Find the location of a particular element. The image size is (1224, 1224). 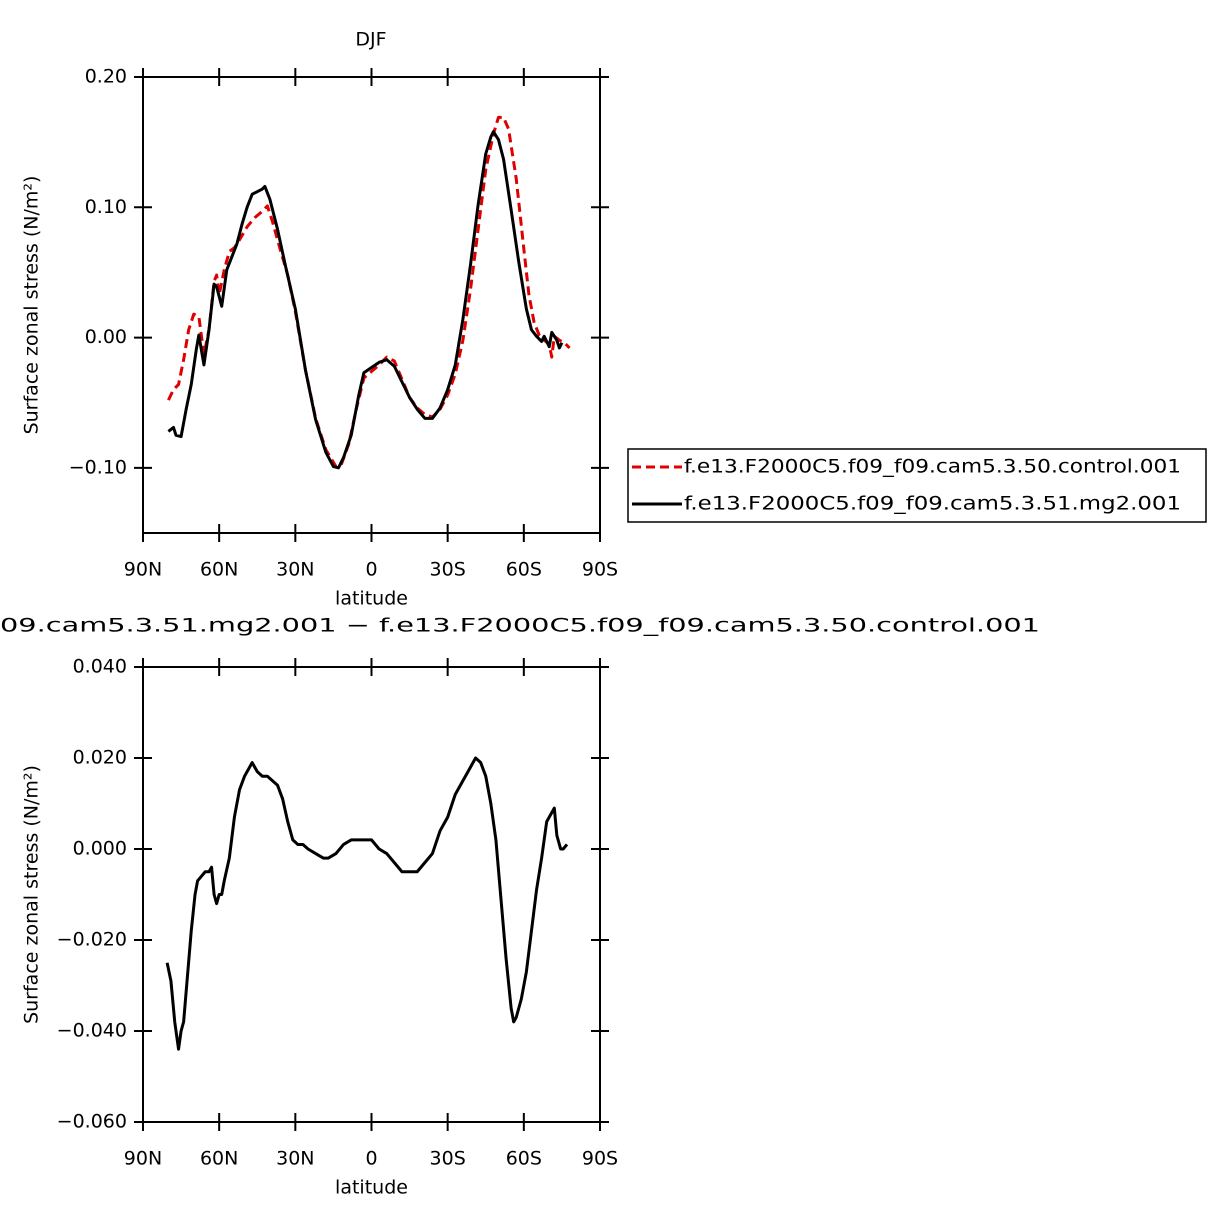

y-tick-label: 0.020 is located at coordinates (100, 758).